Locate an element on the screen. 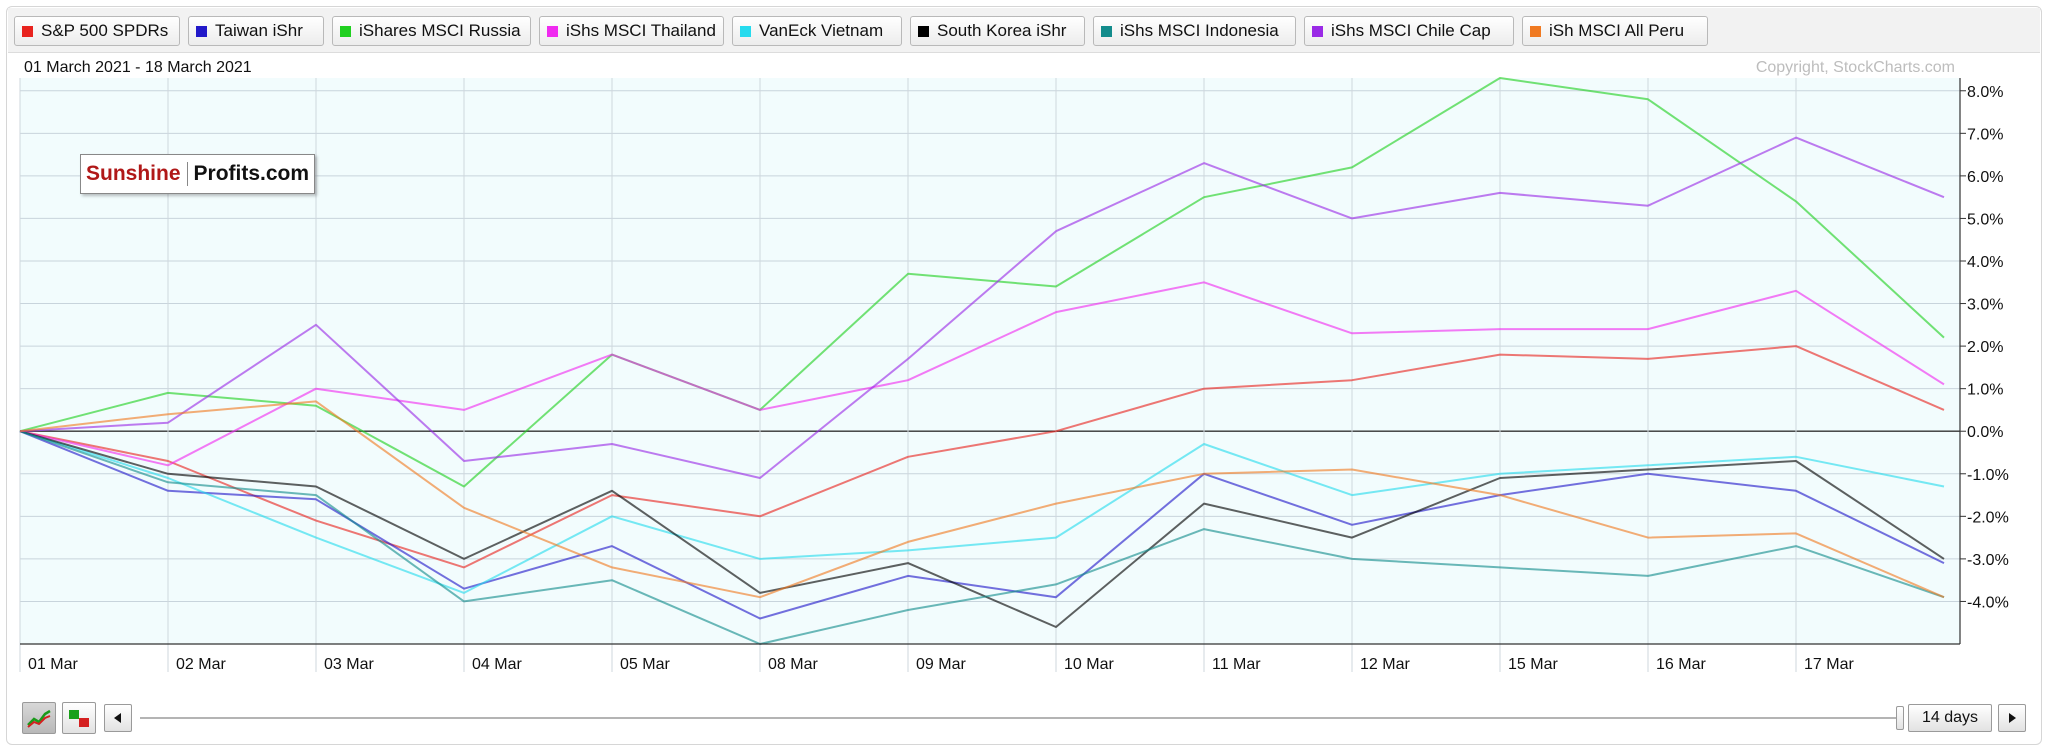  y-tick-label: 8.0% is located at coordinates (1985, 92).